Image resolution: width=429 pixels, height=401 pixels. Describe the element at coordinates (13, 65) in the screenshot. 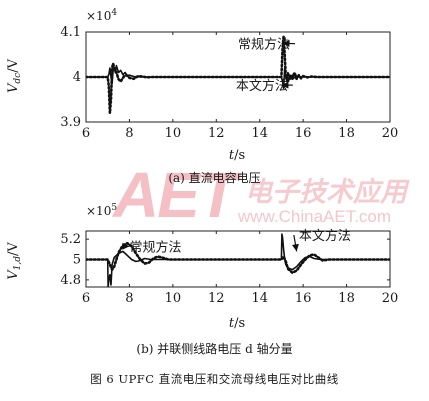

I see `y-label-unit-a: /V` at that location.